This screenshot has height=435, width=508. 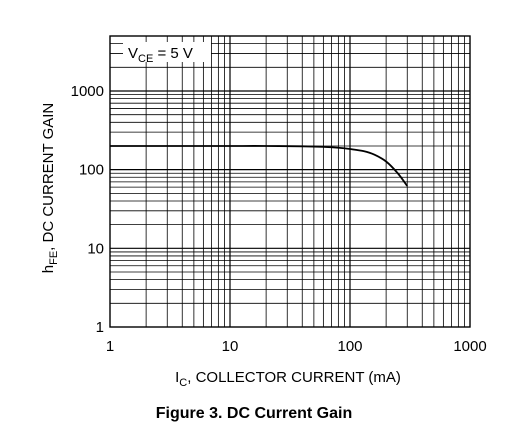 What do you see at coordinates (87, 209) in the screenshot?
I see `y-tick-labels: 1 10 100 1000` at bounding box center [87, 209].